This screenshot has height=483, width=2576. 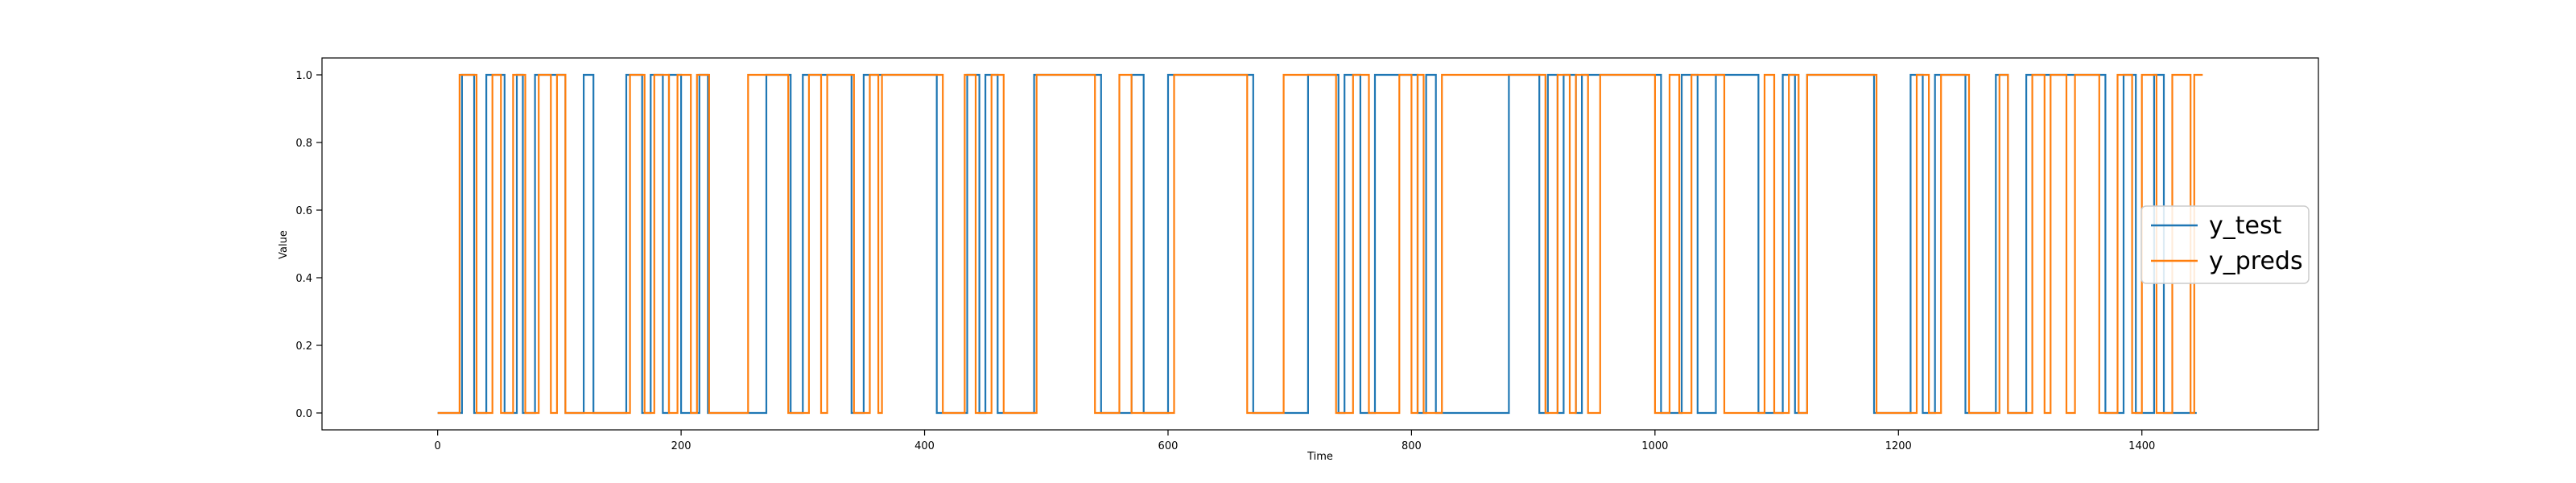 I want to click on y-tick-label: 1.0, so click(x=303, y=76).